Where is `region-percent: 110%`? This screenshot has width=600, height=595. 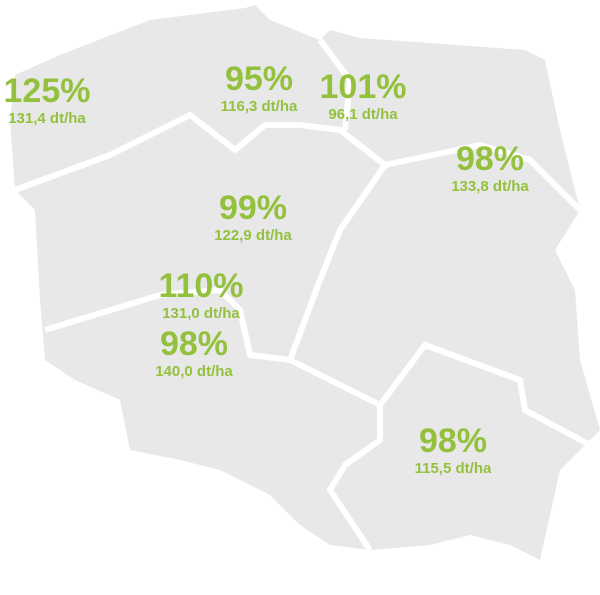
region-percent: 110% is located at coordinates (200, 286).